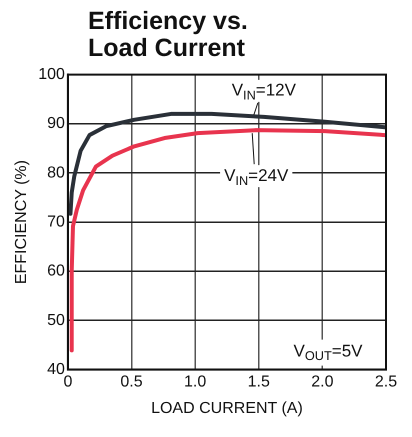  I want to click on x-axis-title: LOAD CURRENT (A), so click(227, 408).